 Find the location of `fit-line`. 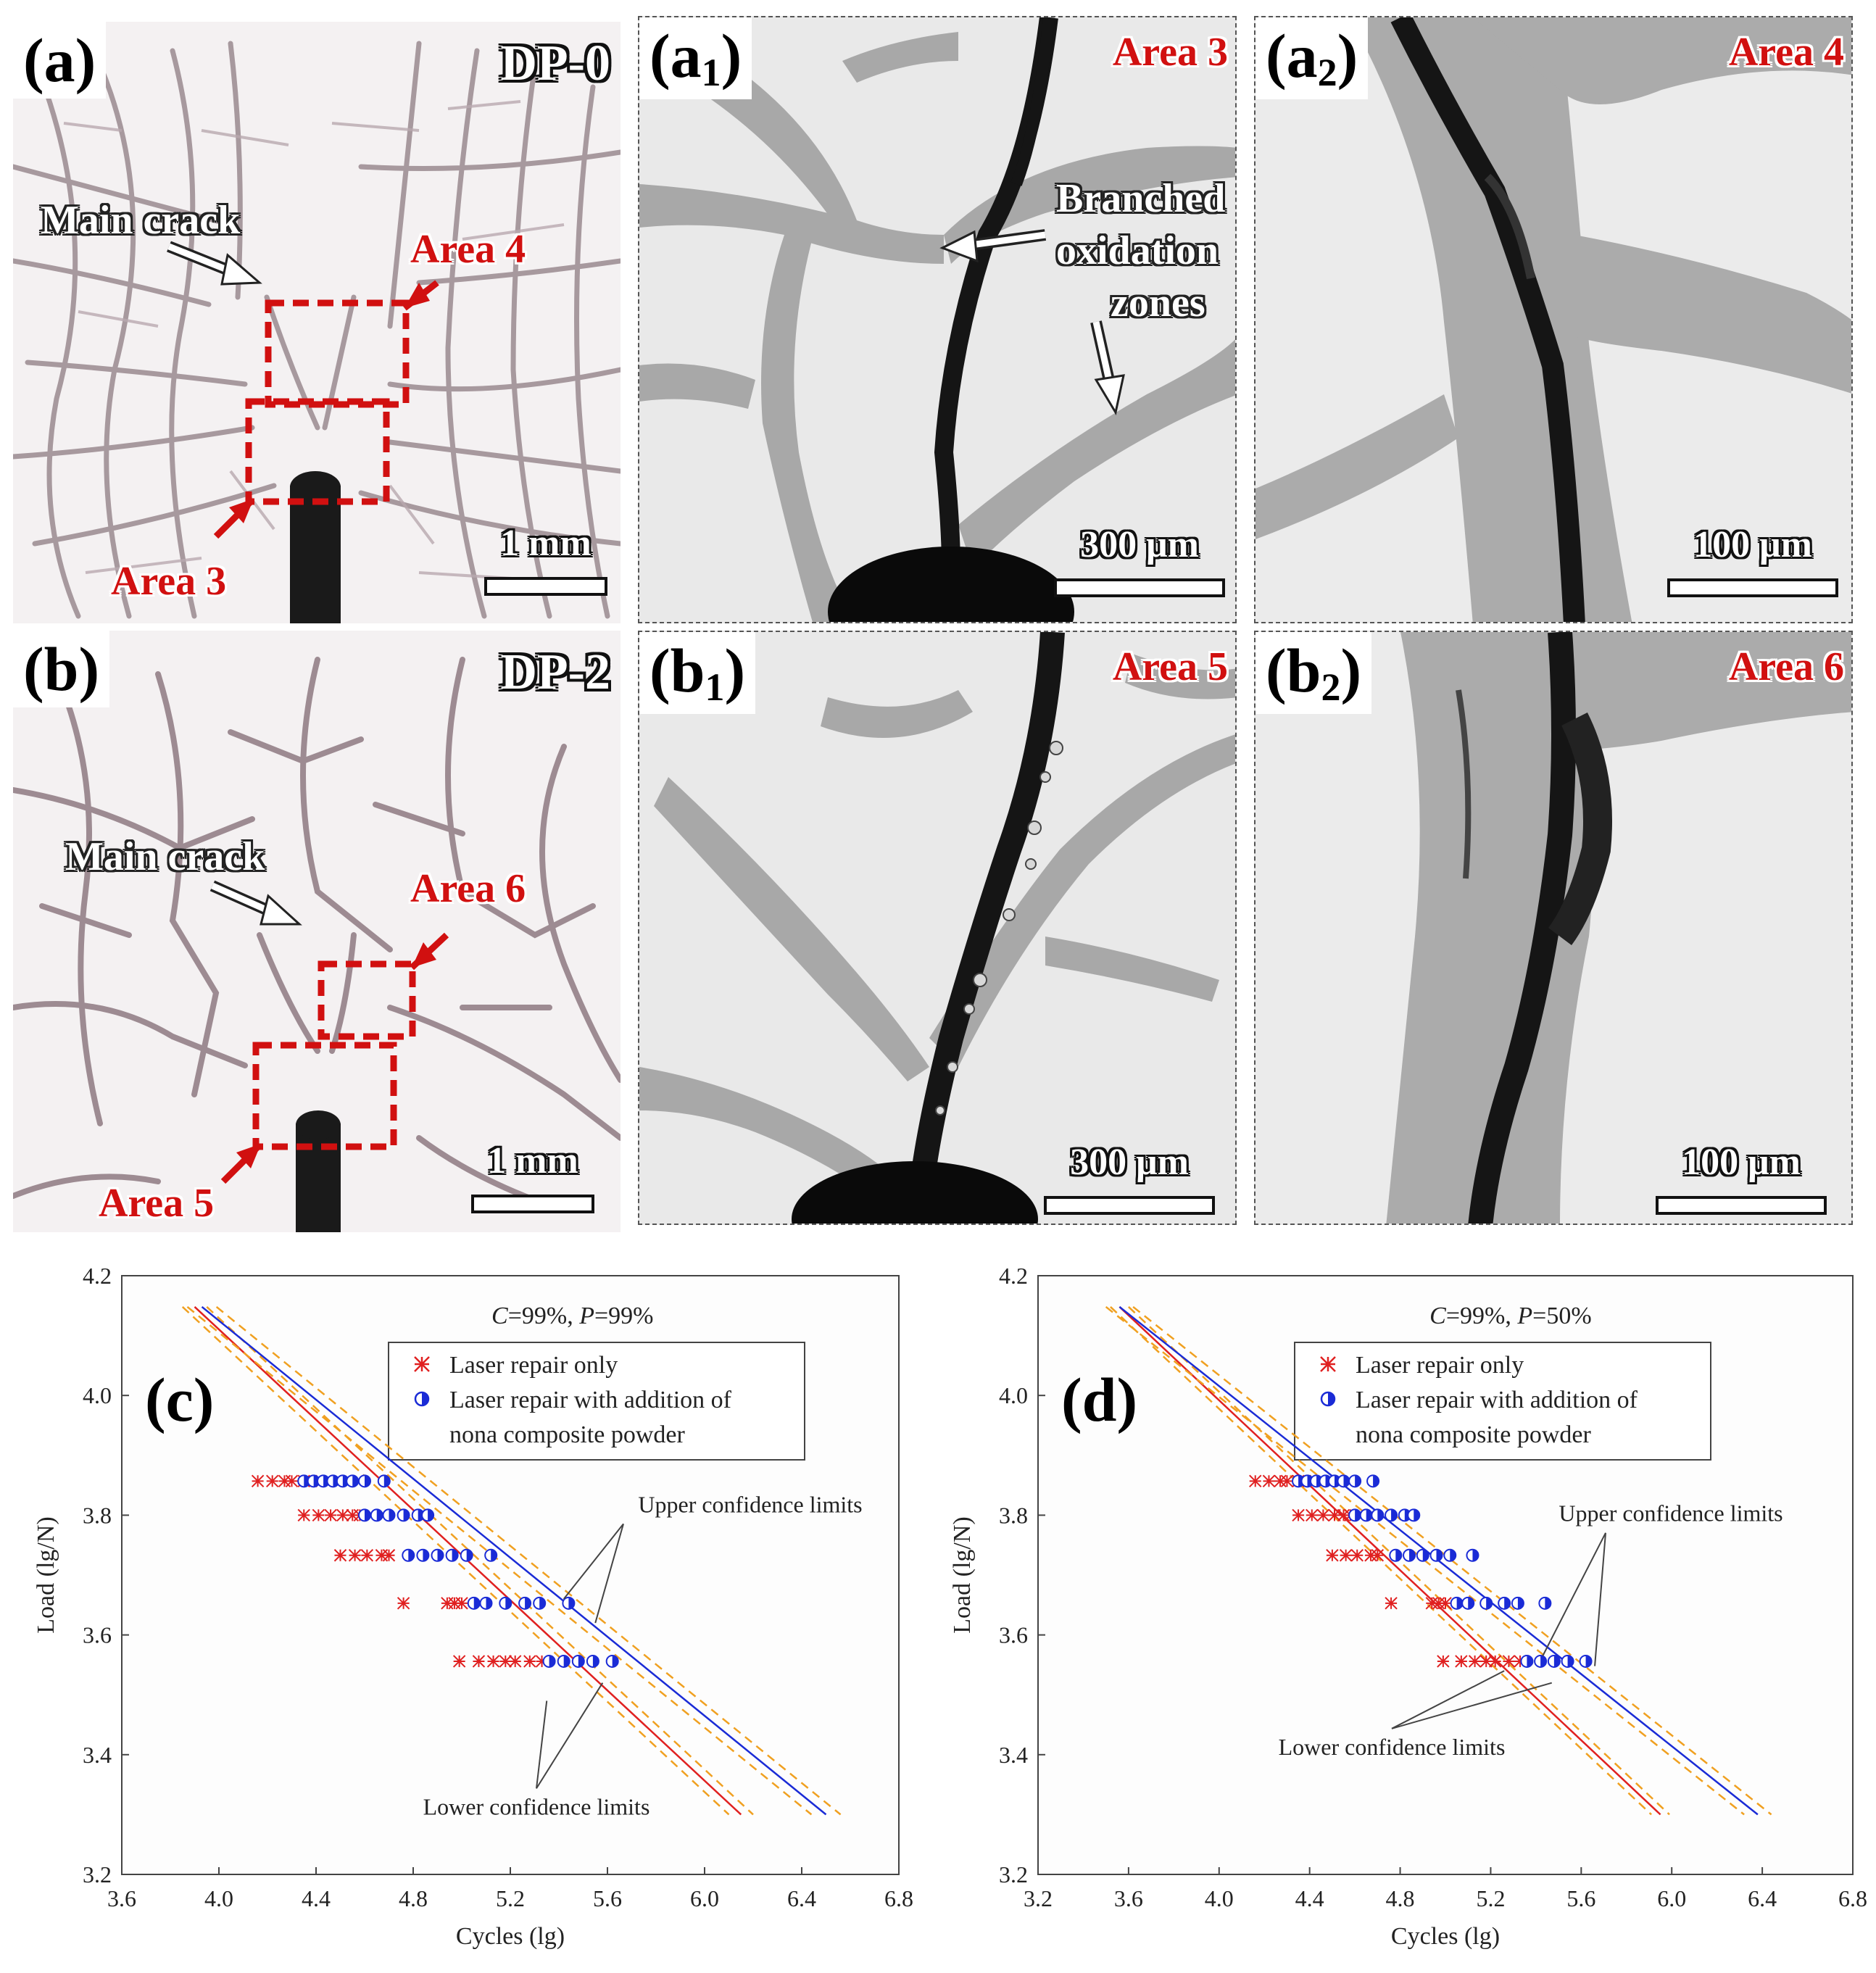

fit-line is located at coordinates (514, 1561).